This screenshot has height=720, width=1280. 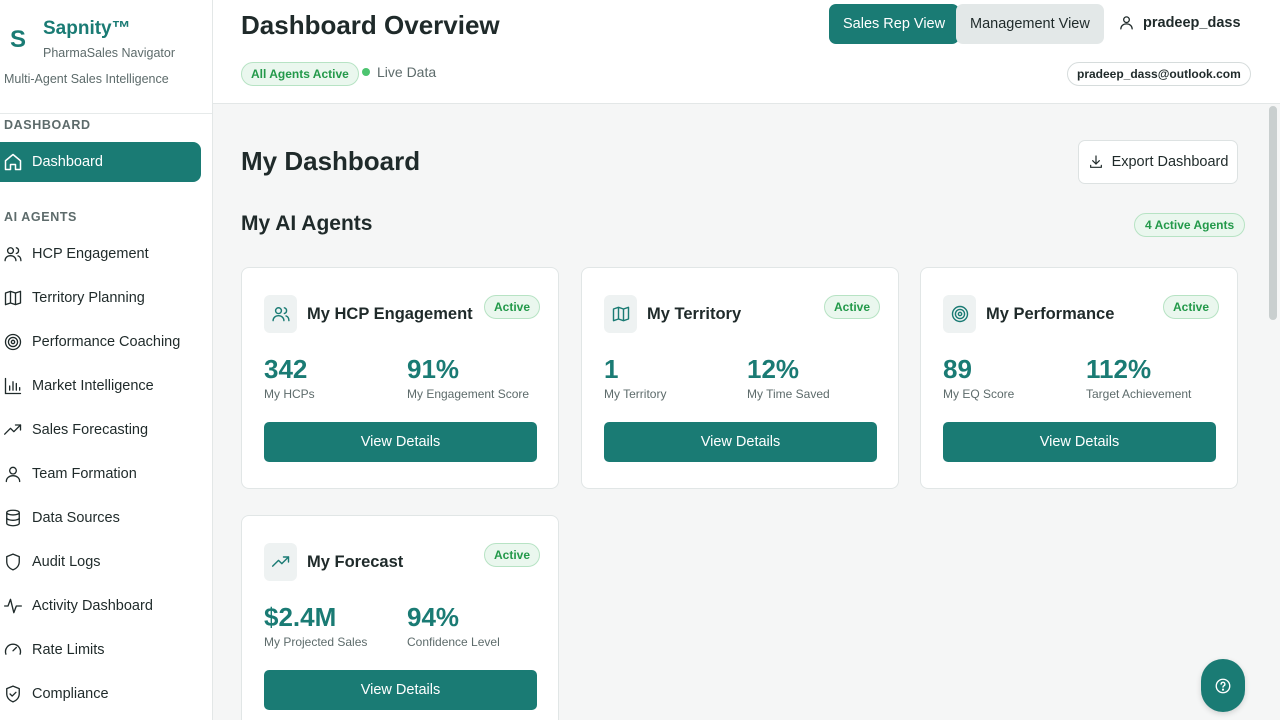 What do you see at coordinates (88, 298) in the screenshot?
I see `sidebar-item-label: Territory Planning` at bounding box center [88, 298].